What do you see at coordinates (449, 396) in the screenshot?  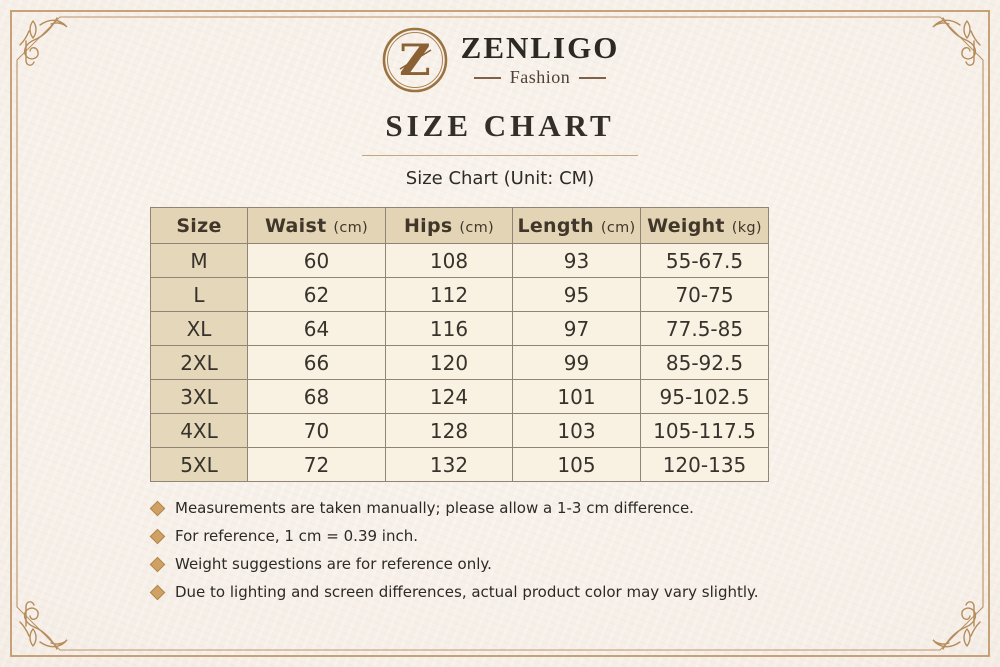 I see `hips-cell: 124` at bounding box center [449, 396].